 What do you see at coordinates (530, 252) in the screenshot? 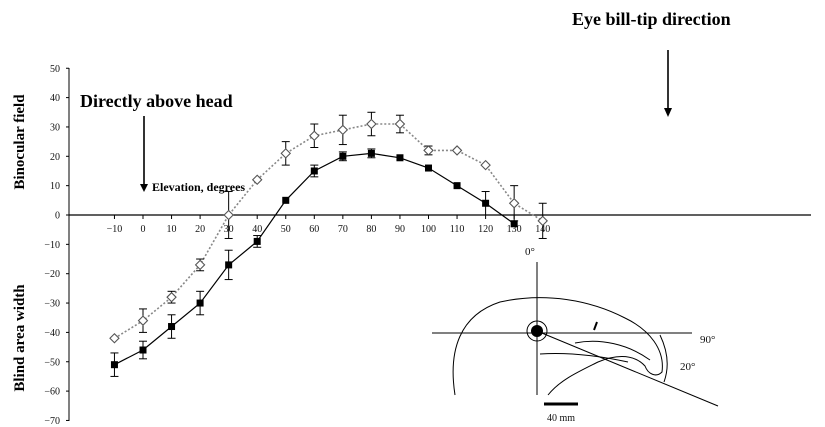
I see `inset-label-0-deg: 0°` at bounding box center [530, 252].